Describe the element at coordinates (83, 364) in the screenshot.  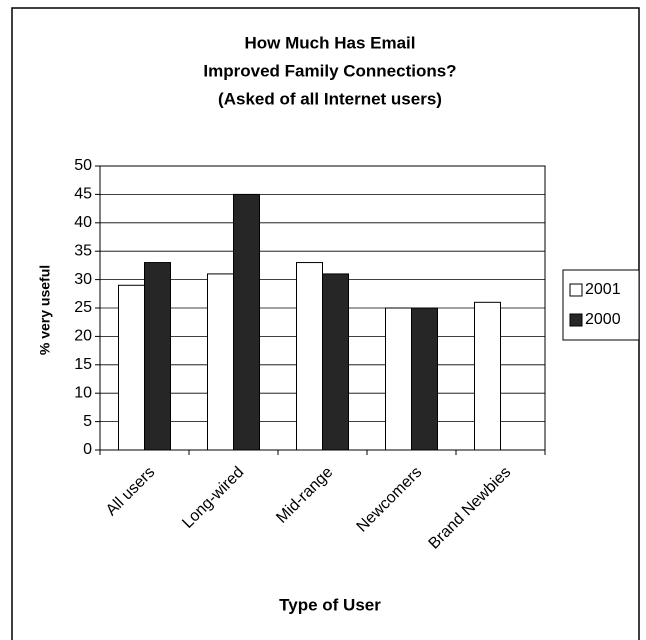
I see `y-tick-label: 15` at that location.